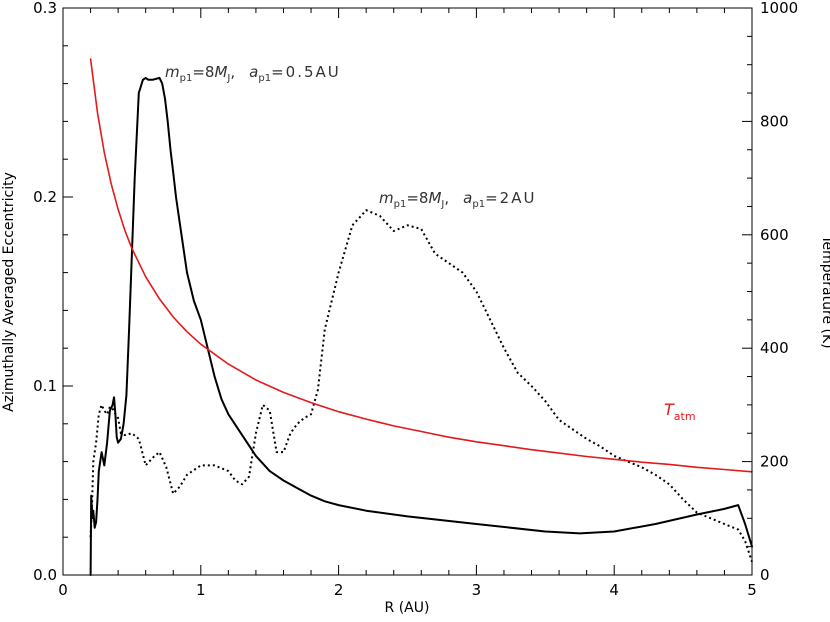  Describe the element at coordinates (45, 197) in the screenshot. I see `y-tick-label: 0.2` at that location.